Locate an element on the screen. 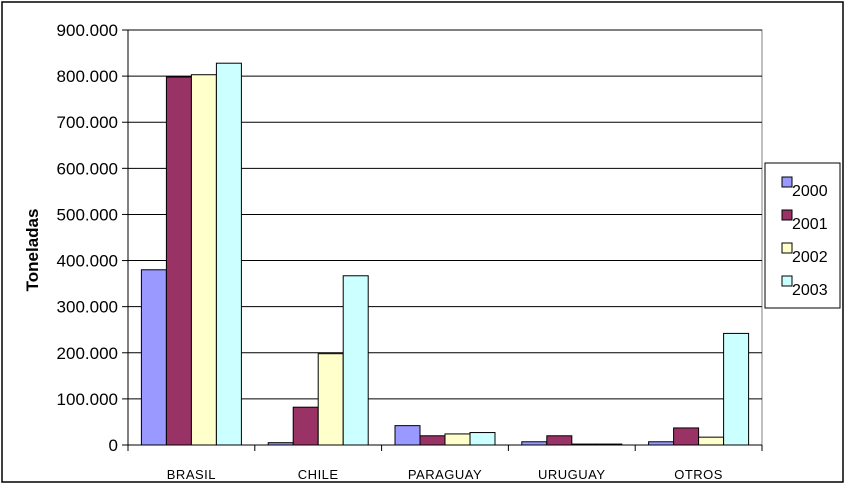 This screenshot has height=484, width=845. legend-label: 2002 is located at coordinates (810, 257).